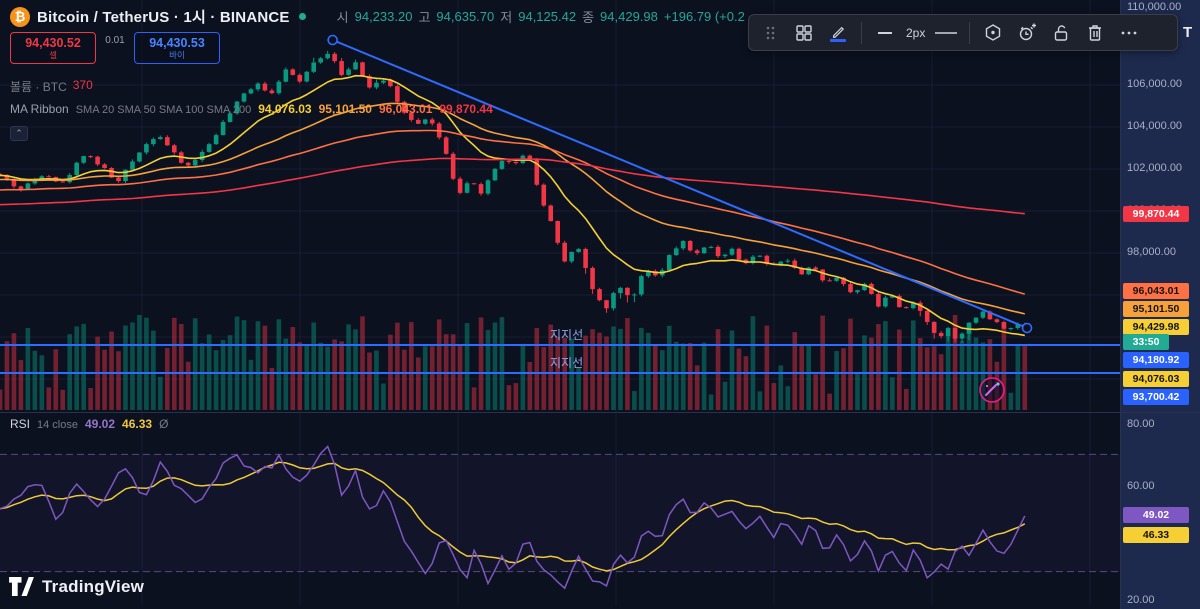  What do you see at coordinates (466, 109) in the screenshot?
I see `sma200-value: 99,870.44` at bounding box center [466, 109].